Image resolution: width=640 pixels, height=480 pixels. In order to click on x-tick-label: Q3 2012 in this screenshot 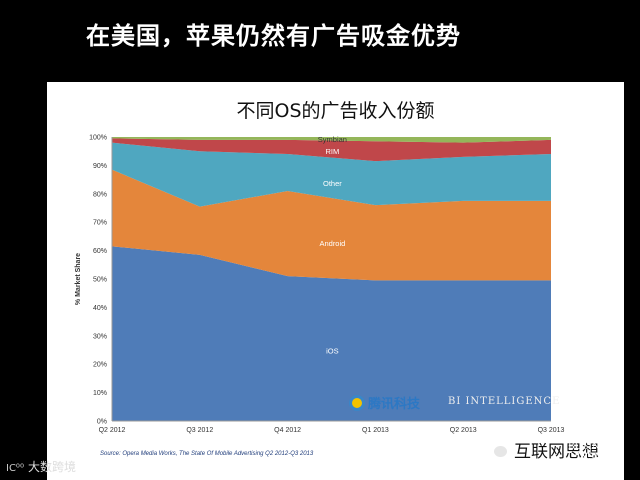, I will do `click(199, 430)`.